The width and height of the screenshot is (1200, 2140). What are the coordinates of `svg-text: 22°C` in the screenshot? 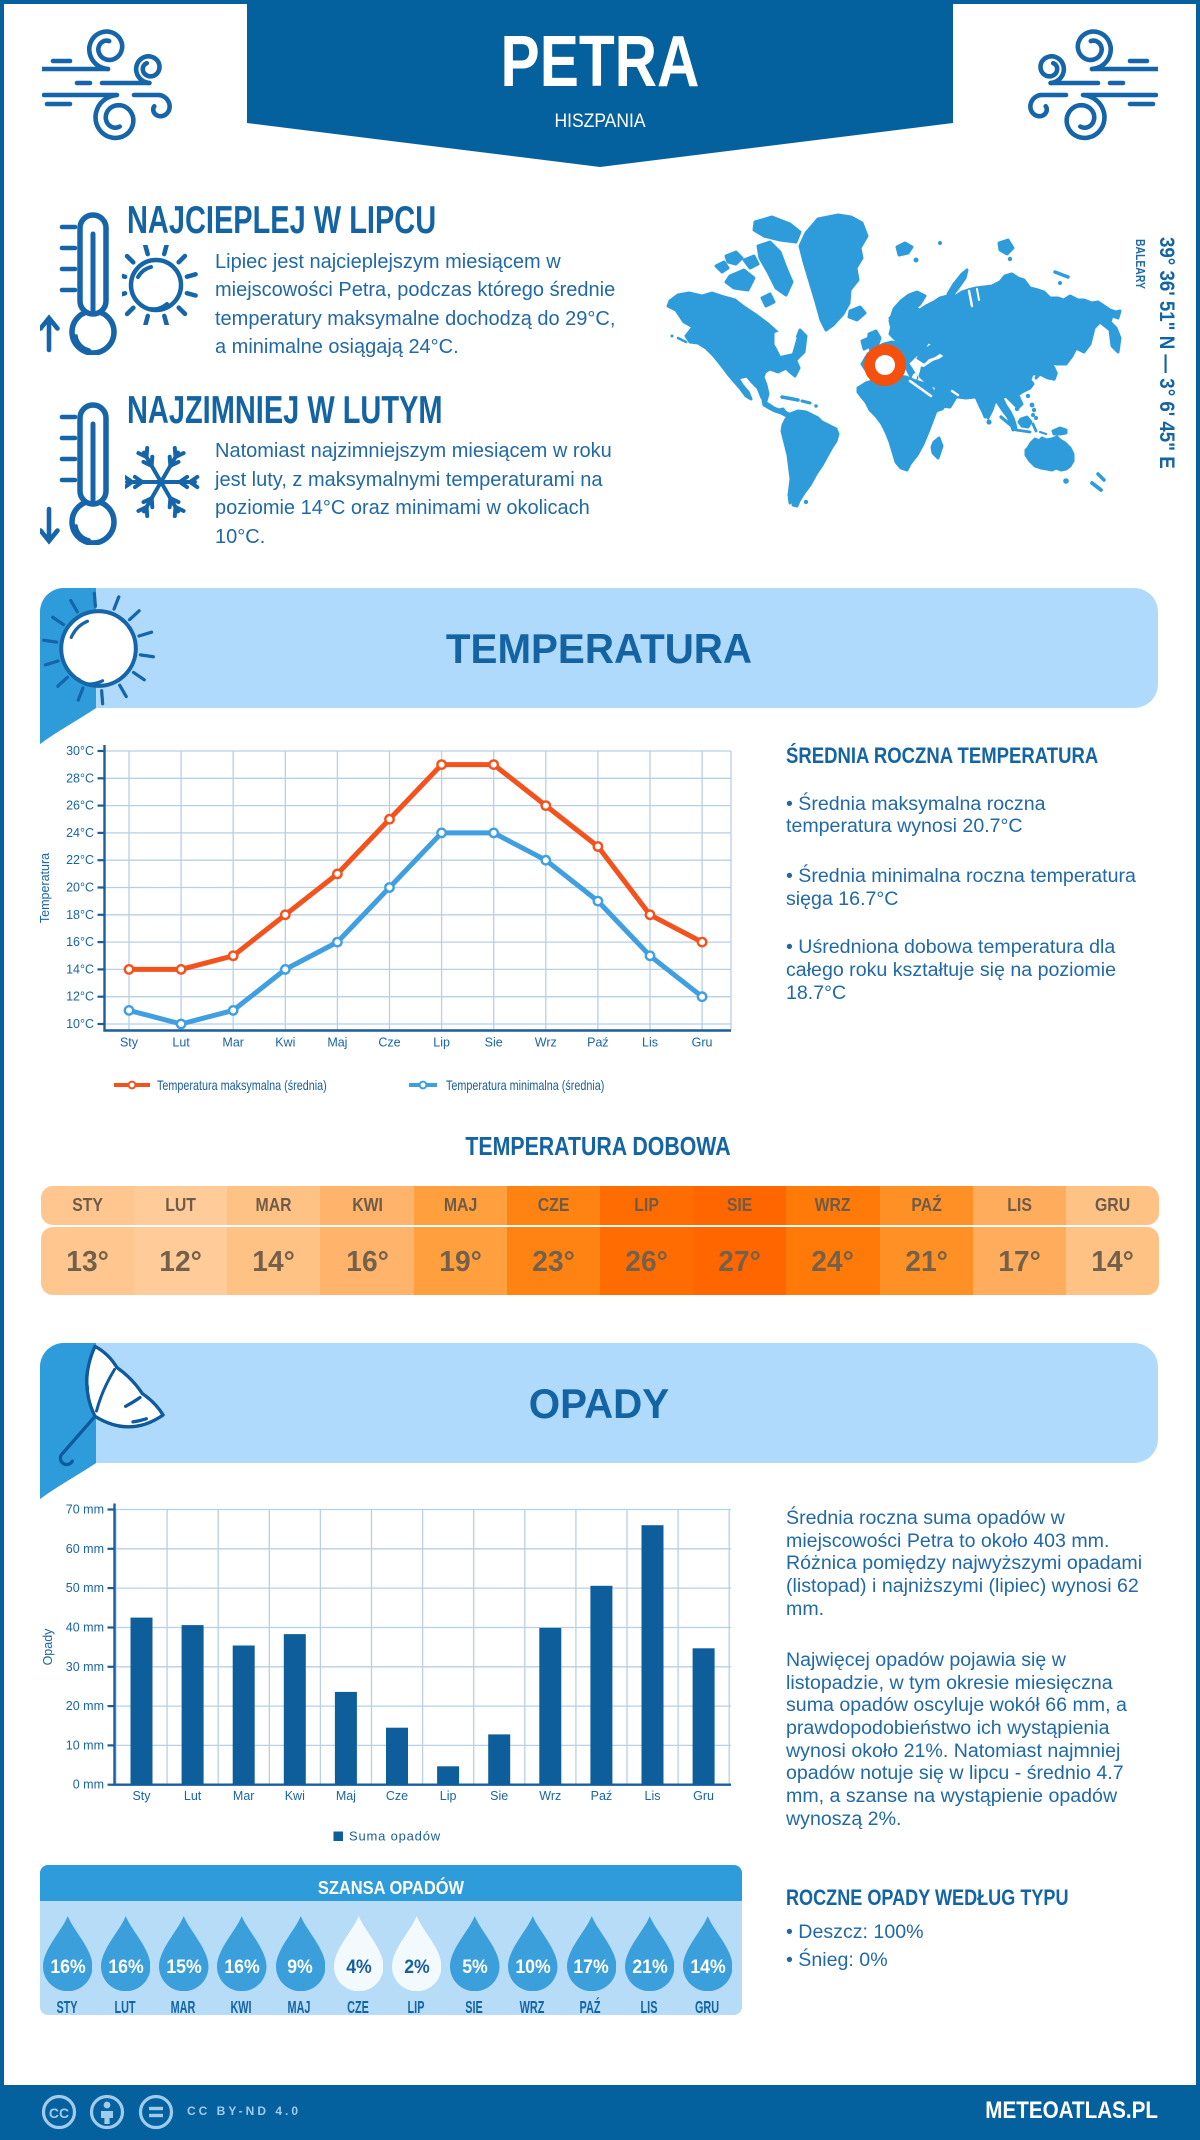 It's located at (80, 860).